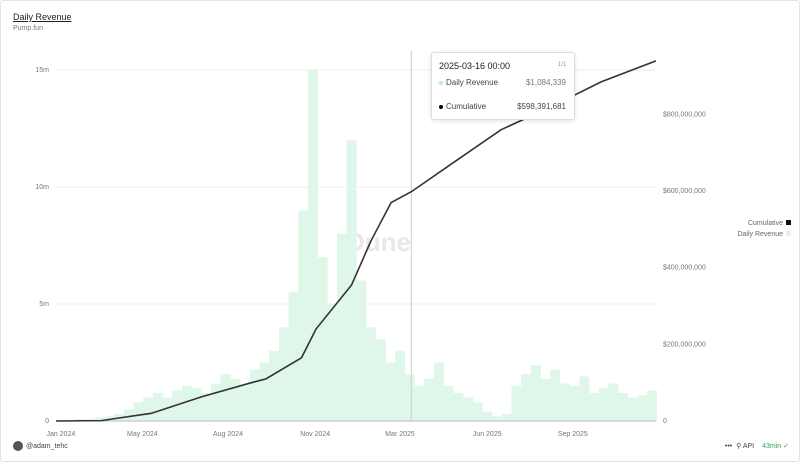  Describe the element at coordinates (573, 434) in the screenshot. I see `x-tick-label: Sep 2025` at that location.